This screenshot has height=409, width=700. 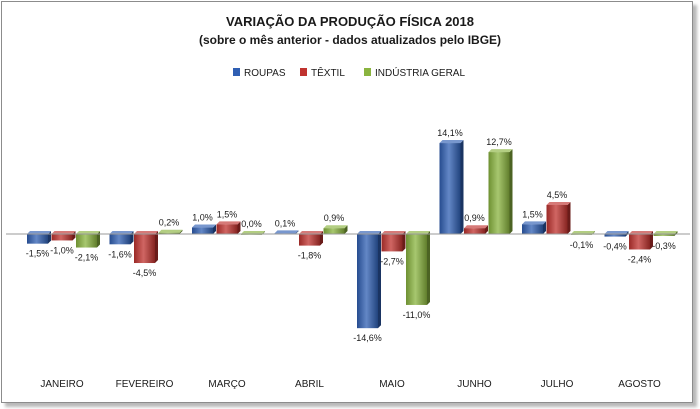 What do you see at coordinates (582, 245) in the screenshot?
I see `data-label: -0,1%` at bounding box center [582, 245].